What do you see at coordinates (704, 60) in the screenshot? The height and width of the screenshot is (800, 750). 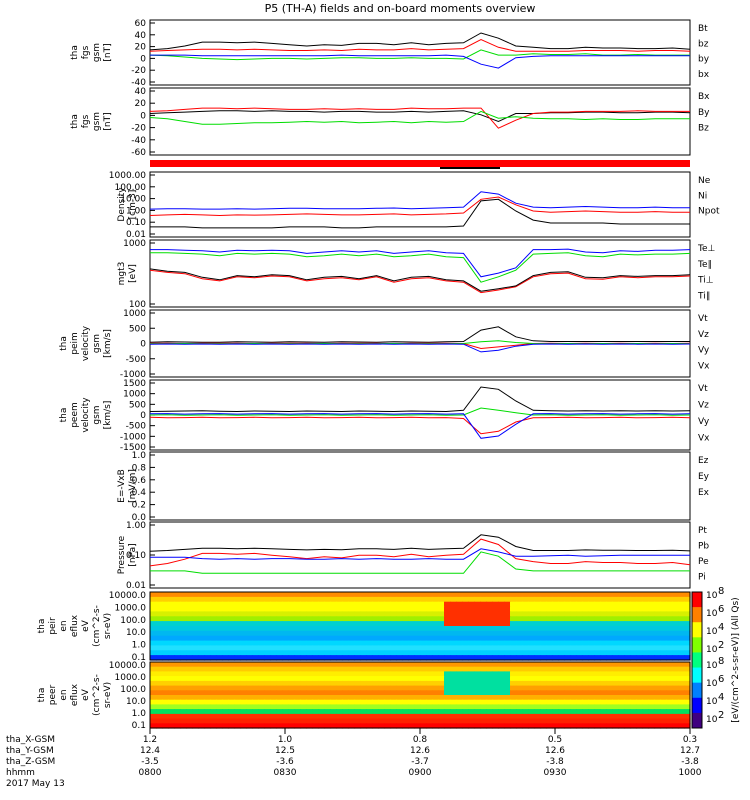 I see `legend-by: by` at bounding box center [704, 60].